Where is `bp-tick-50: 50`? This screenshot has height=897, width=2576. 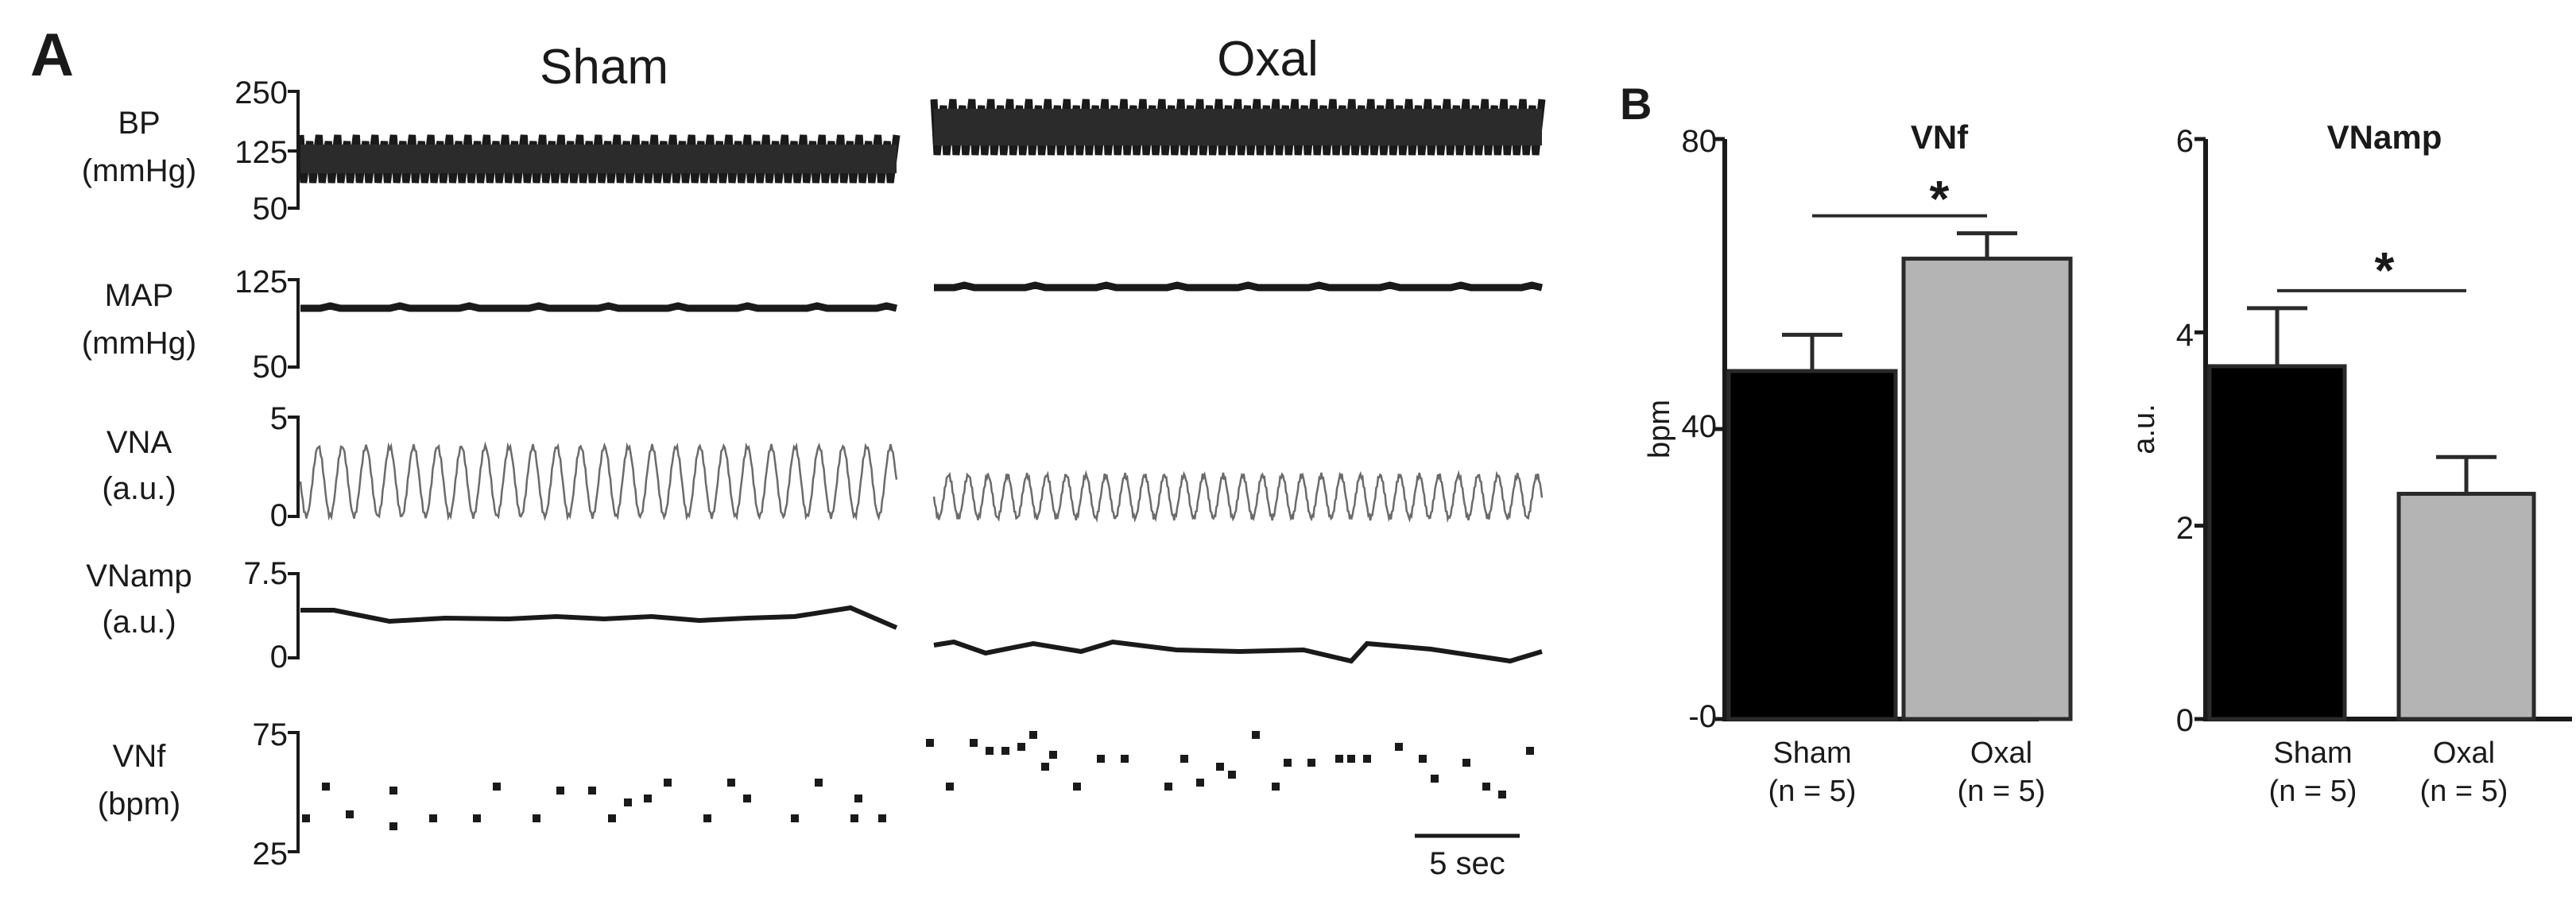 bp-tick-50: 50 is located at coordinates (271, 208).